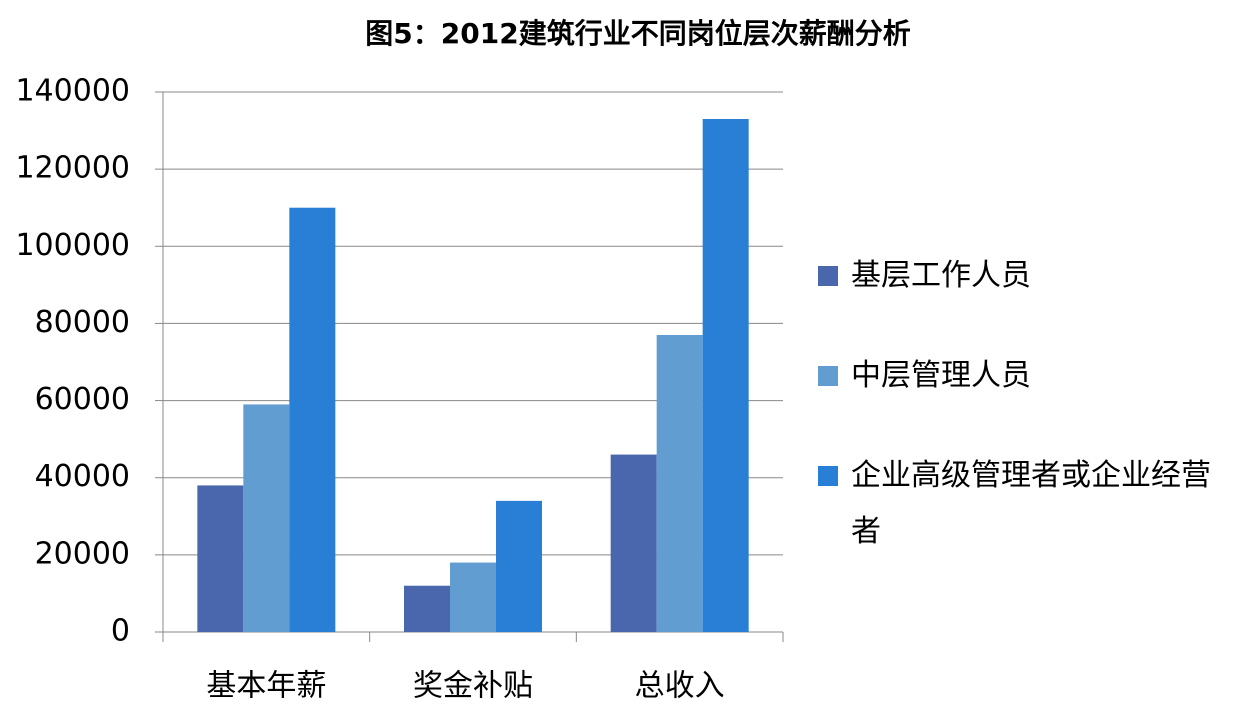 The image size is (1238, 726). I want to click on x-tick-label: 奖金补贴, so click(473, 686).